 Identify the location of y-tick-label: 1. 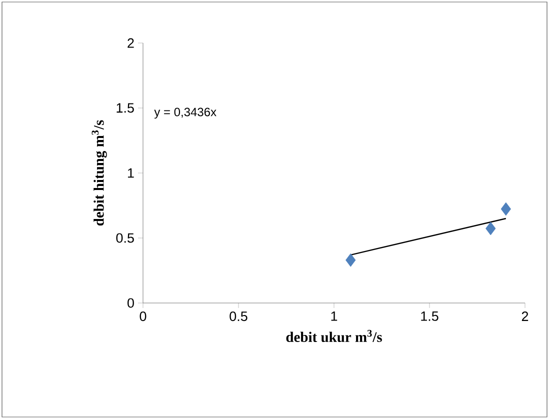
(131, 173).